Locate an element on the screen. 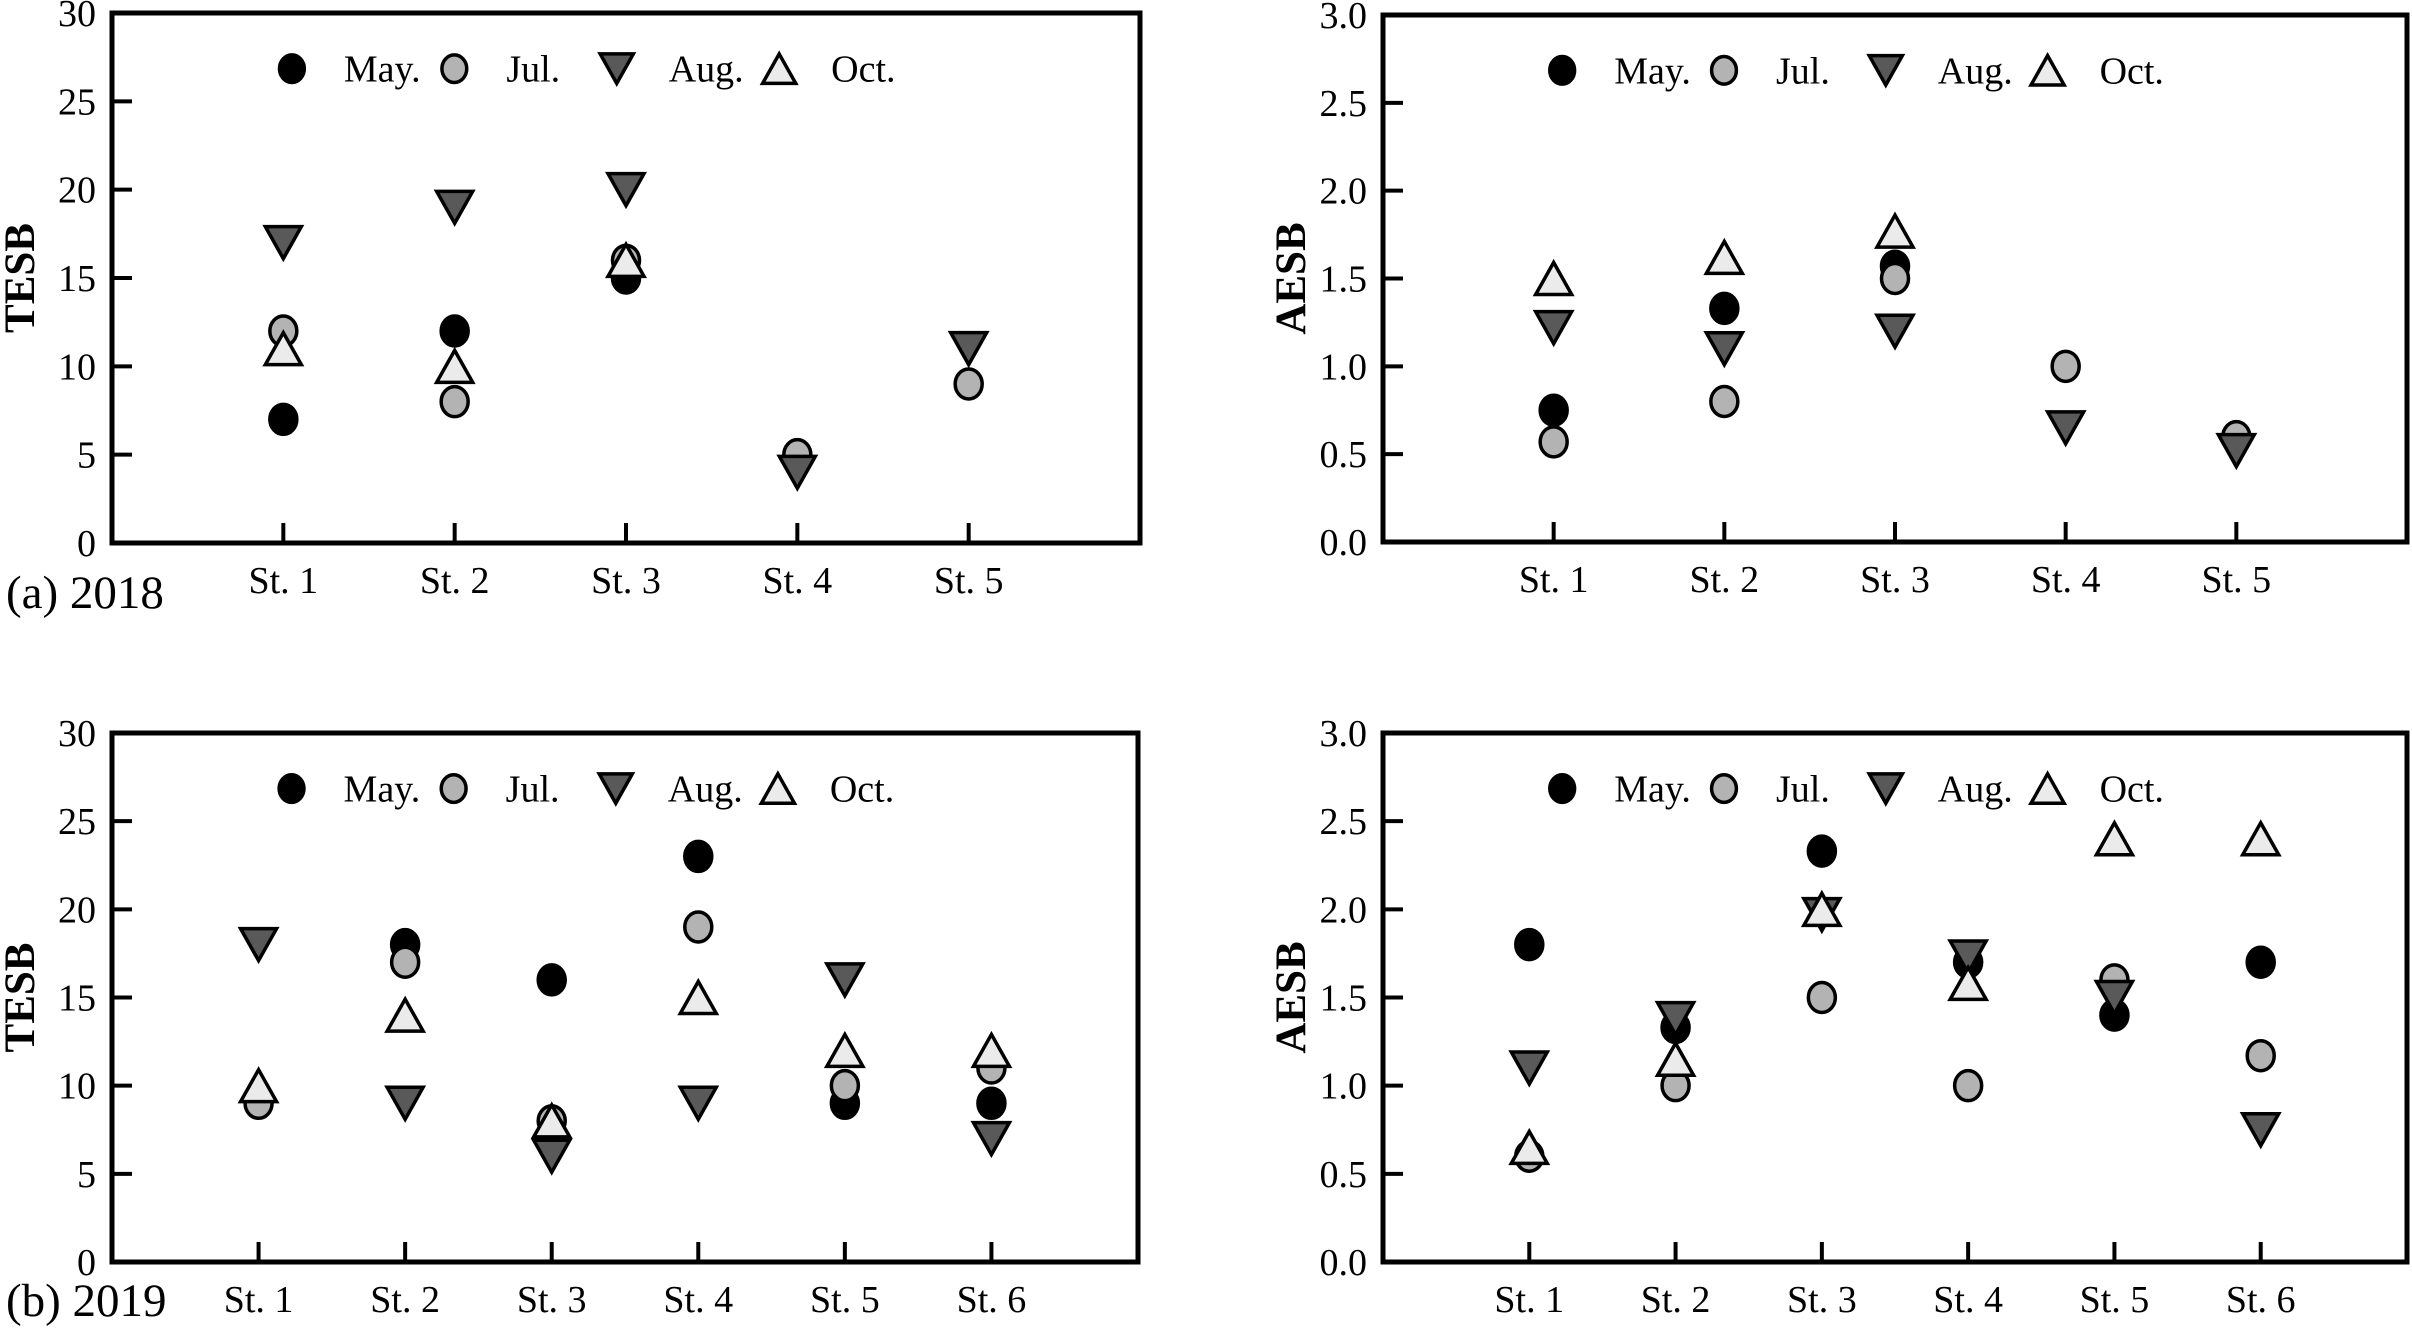 This screenshot has width=2412, height=1339. y-axis-label: TESB is located at coordinates (22, 998).